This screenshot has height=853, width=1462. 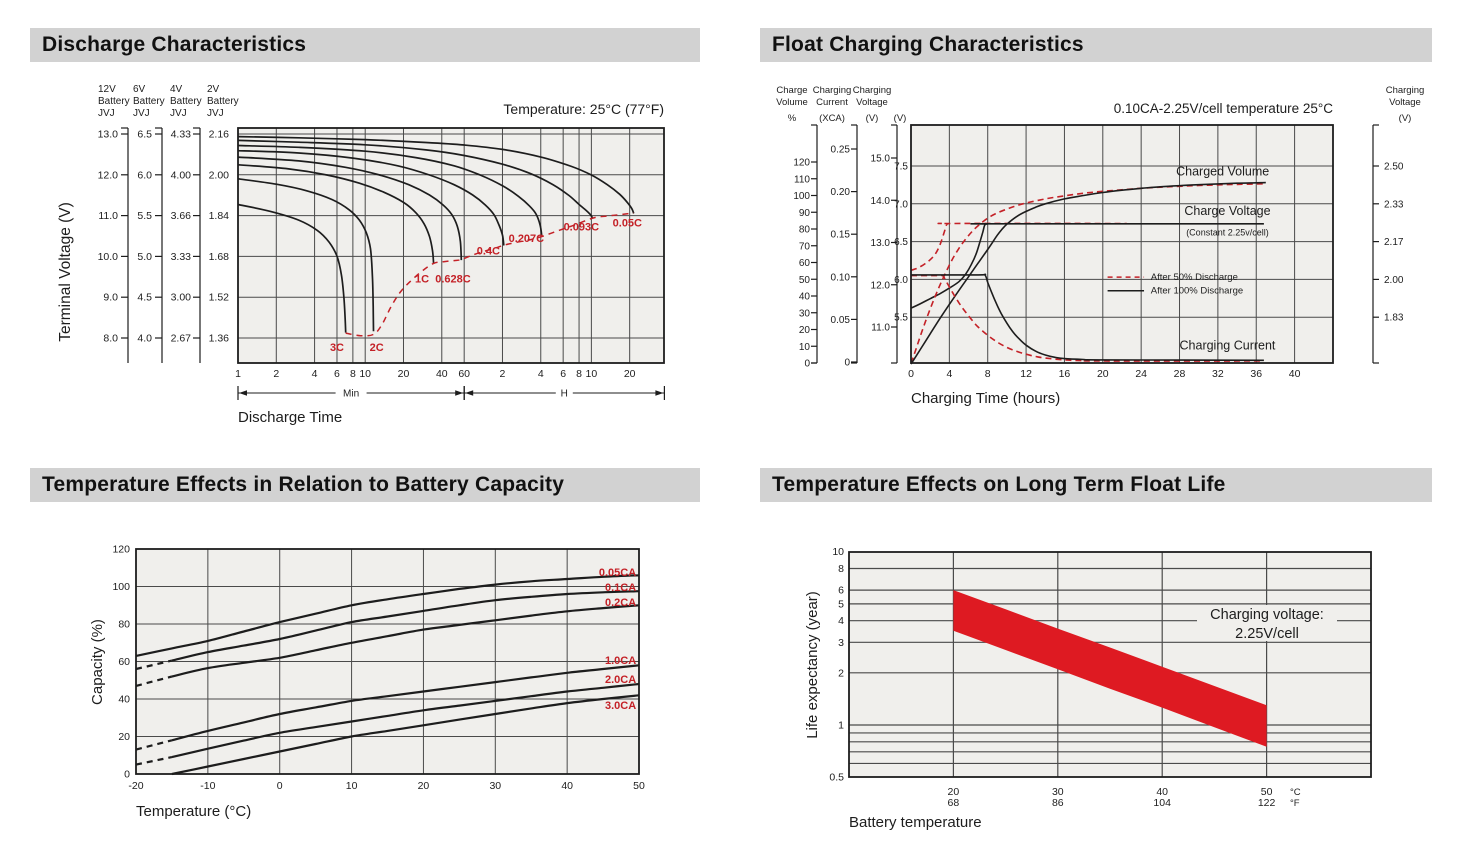 I want to click on svg-text: -10, so click(x=207, y=786).